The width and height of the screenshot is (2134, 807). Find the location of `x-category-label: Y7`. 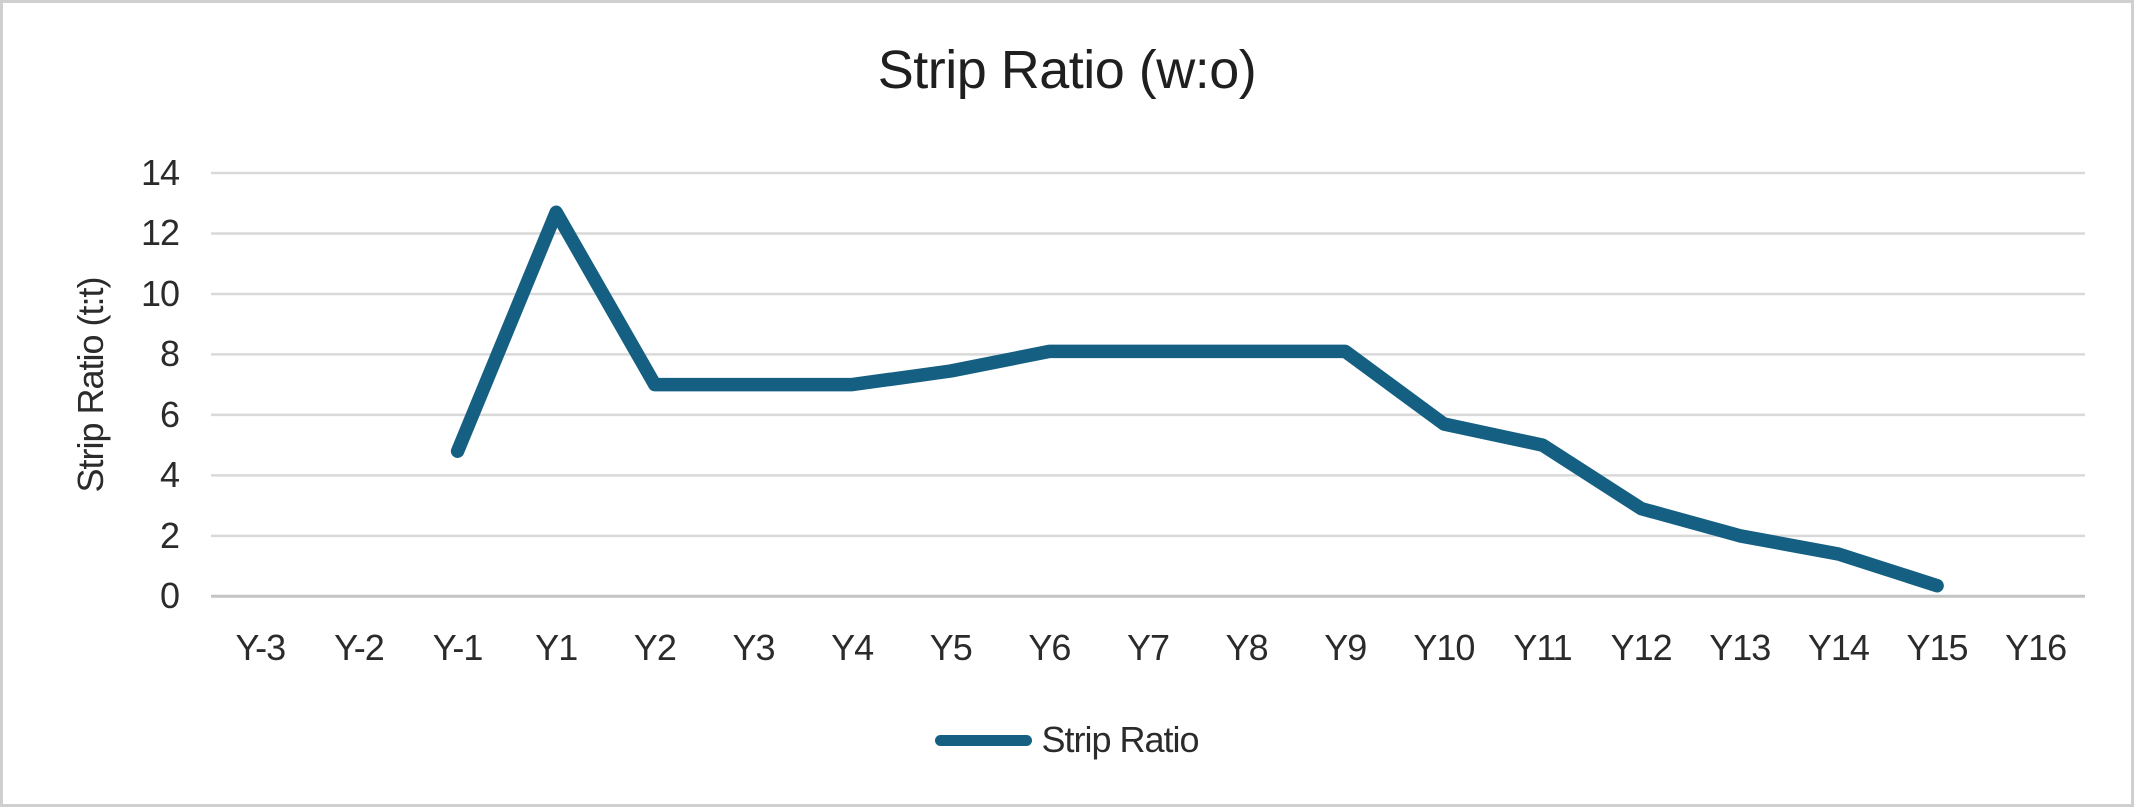

x-category-label: Y7 is located at coordinates (1148, 647).